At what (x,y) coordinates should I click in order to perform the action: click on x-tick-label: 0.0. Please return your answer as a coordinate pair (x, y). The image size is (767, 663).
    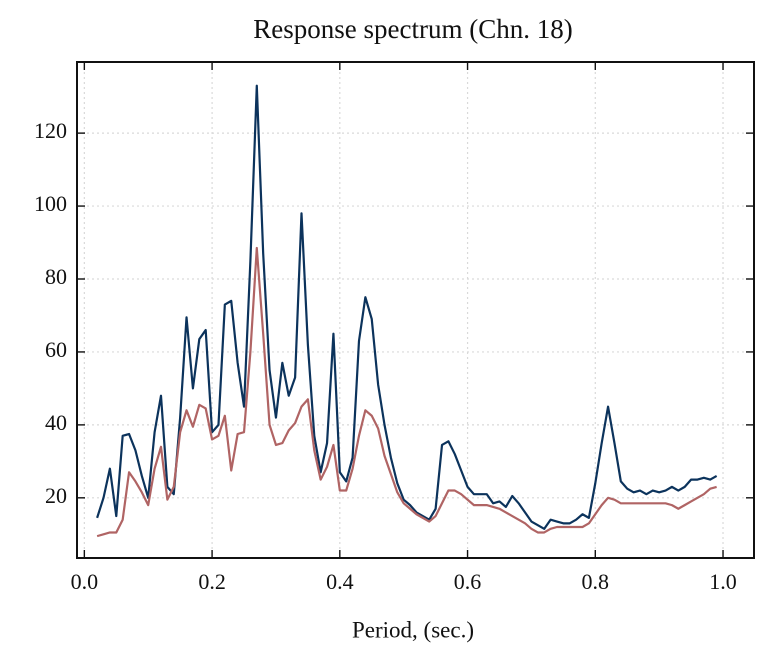
    Looking at the image, I should click on (85, 581).